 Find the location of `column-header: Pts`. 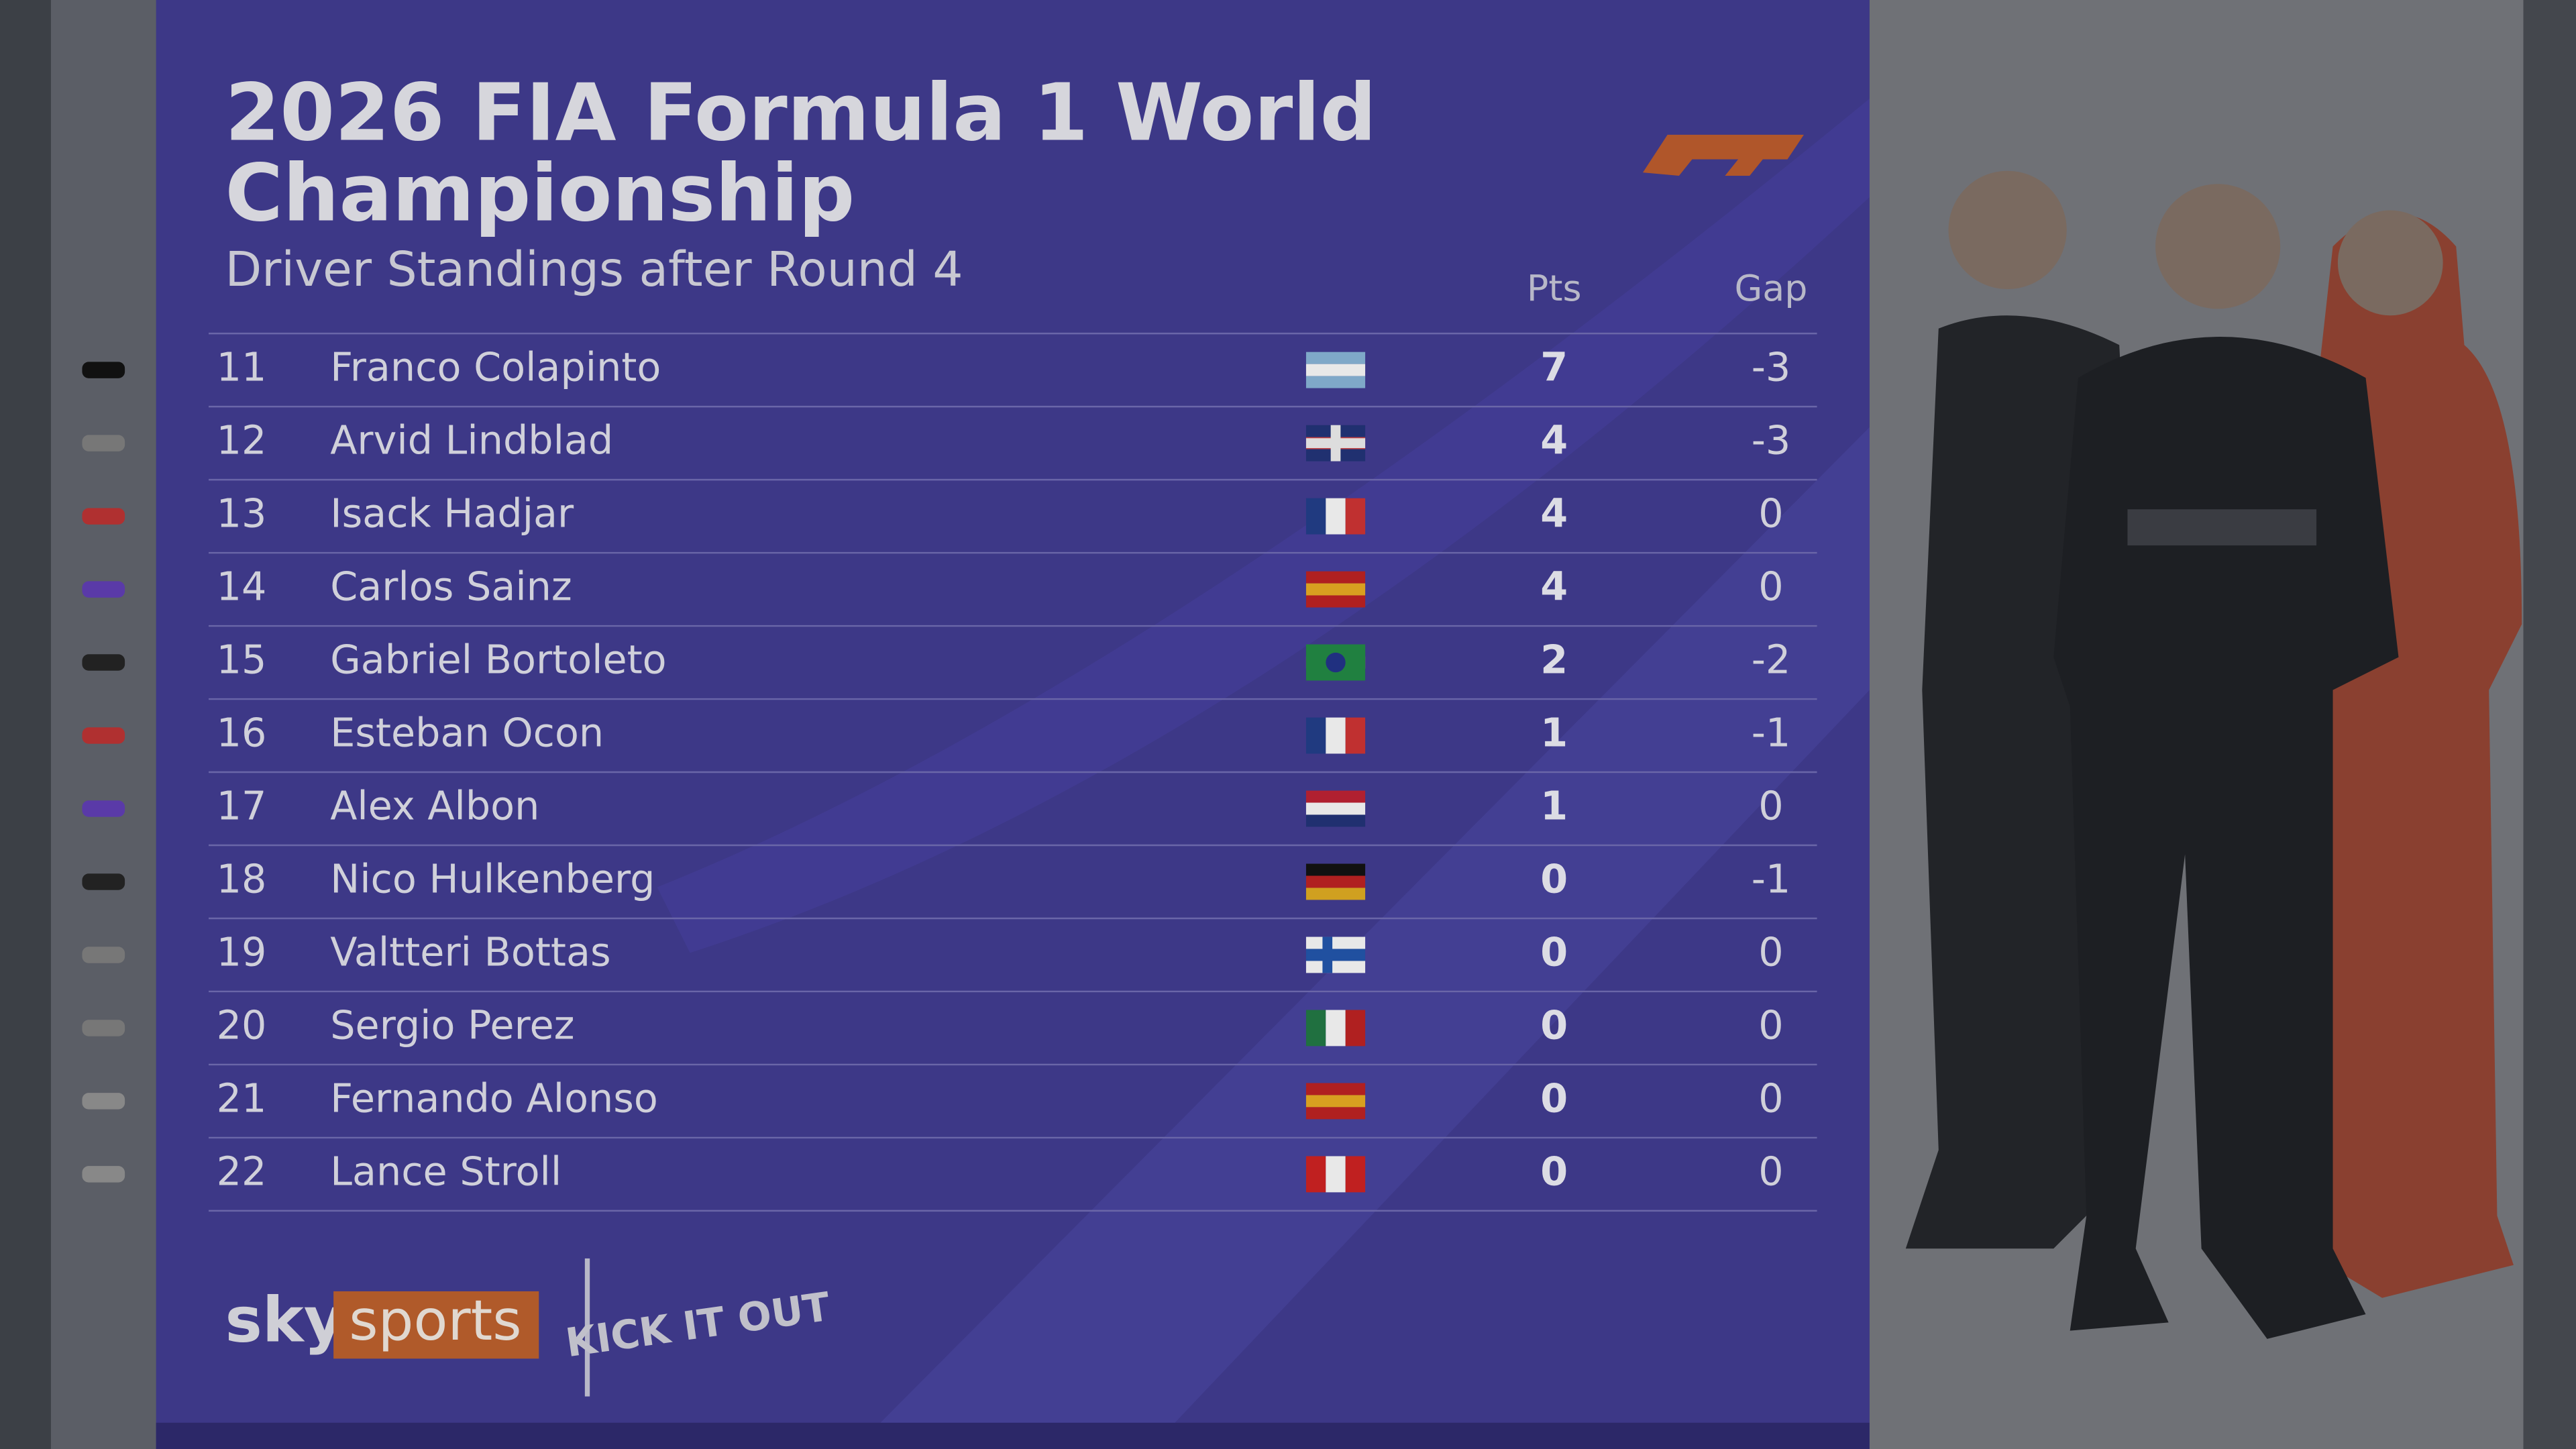

column-header: Pts is located at coordinates (1554, 288).